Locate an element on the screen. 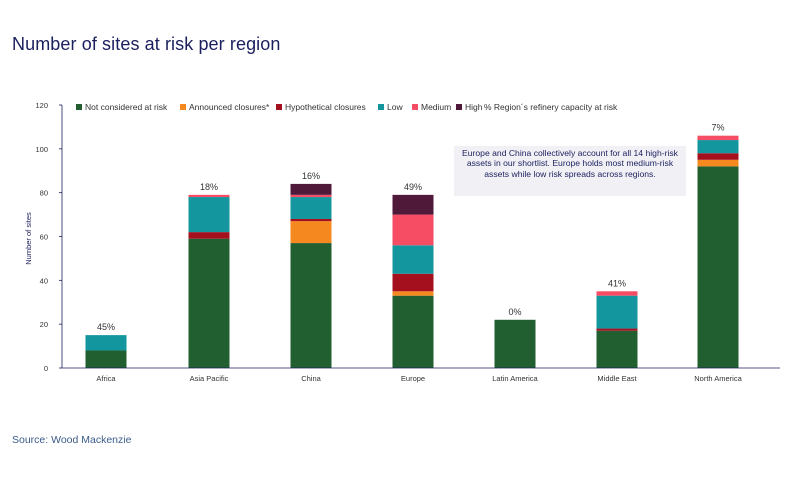  source-note: Source: Wood Mackenzie is located at coordinates (72, 440).